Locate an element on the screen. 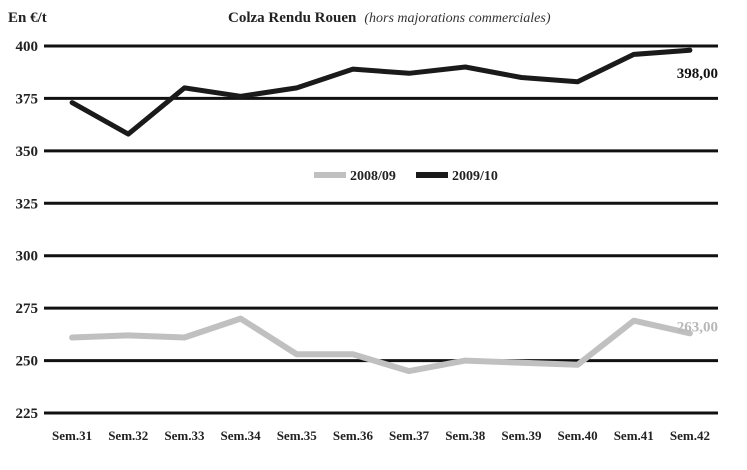 Image resolution: width=747 pixels, height=470 pixels. x-tick-label: Sem.39 is located at coordinates (521, 435).